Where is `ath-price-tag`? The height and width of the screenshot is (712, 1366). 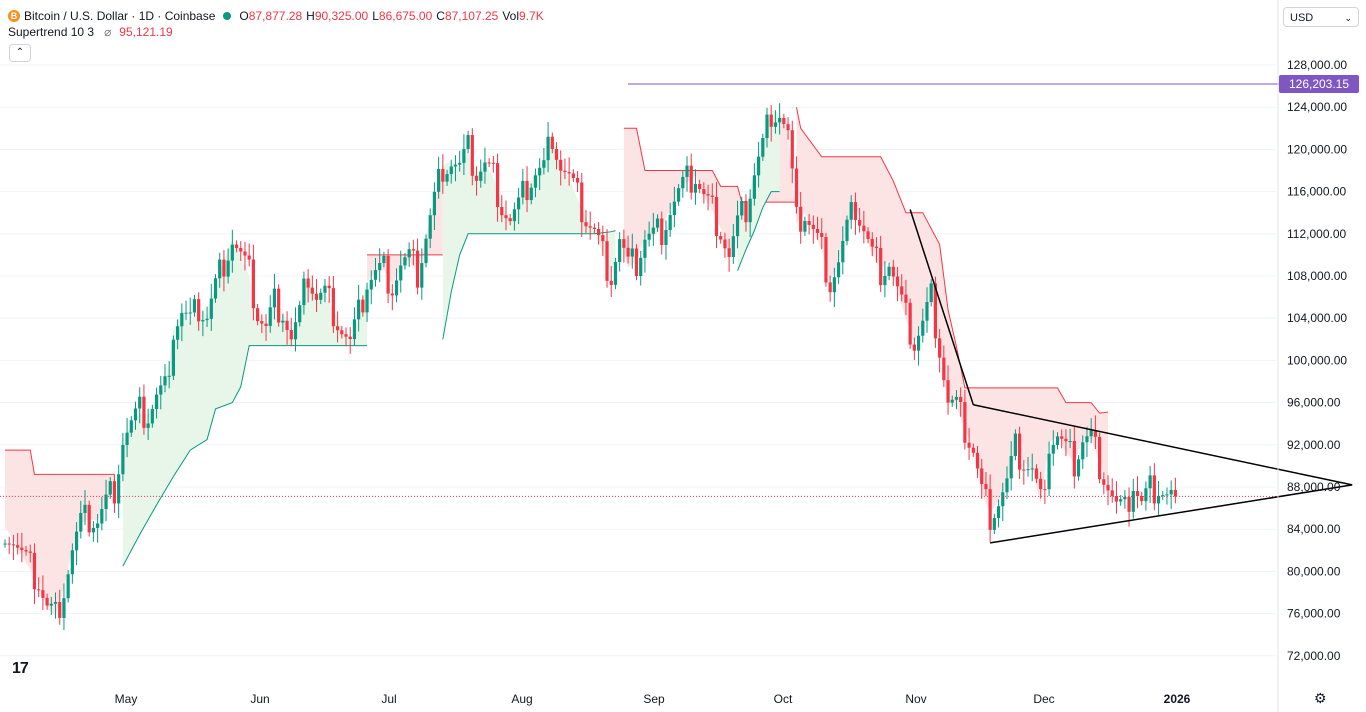
ath-price-tag is located at coordinates (1319, 83).